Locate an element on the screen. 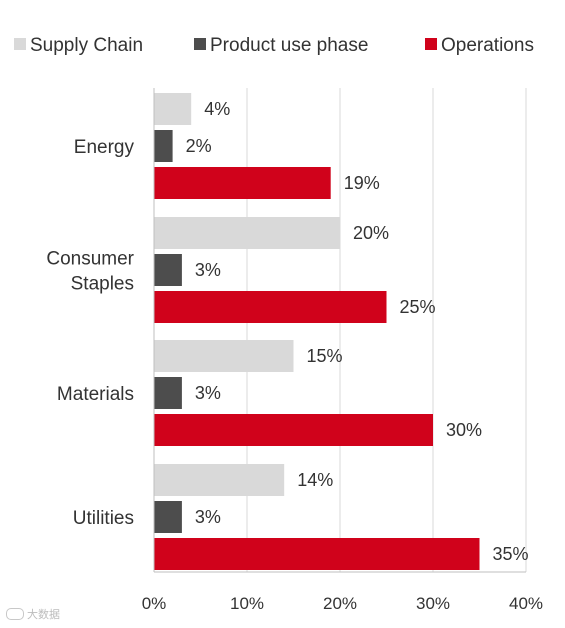 This screenshot has height=628, width=565. bar-consumer-staples-supply-chain is located at coordinates (247, 233).